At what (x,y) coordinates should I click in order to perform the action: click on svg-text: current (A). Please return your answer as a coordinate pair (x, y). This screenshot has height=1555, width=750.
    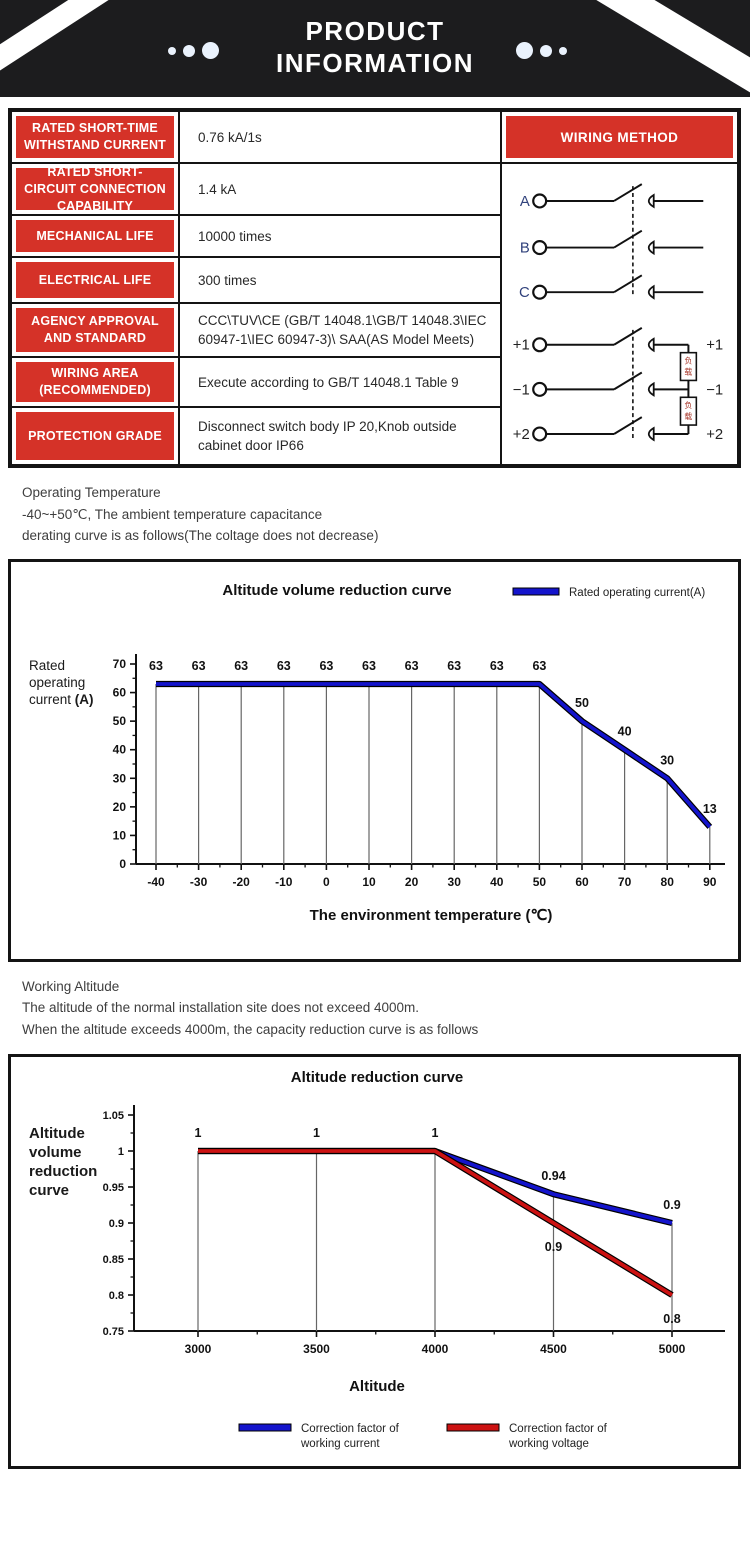
    Looking at the image, I should click on (61, 699).